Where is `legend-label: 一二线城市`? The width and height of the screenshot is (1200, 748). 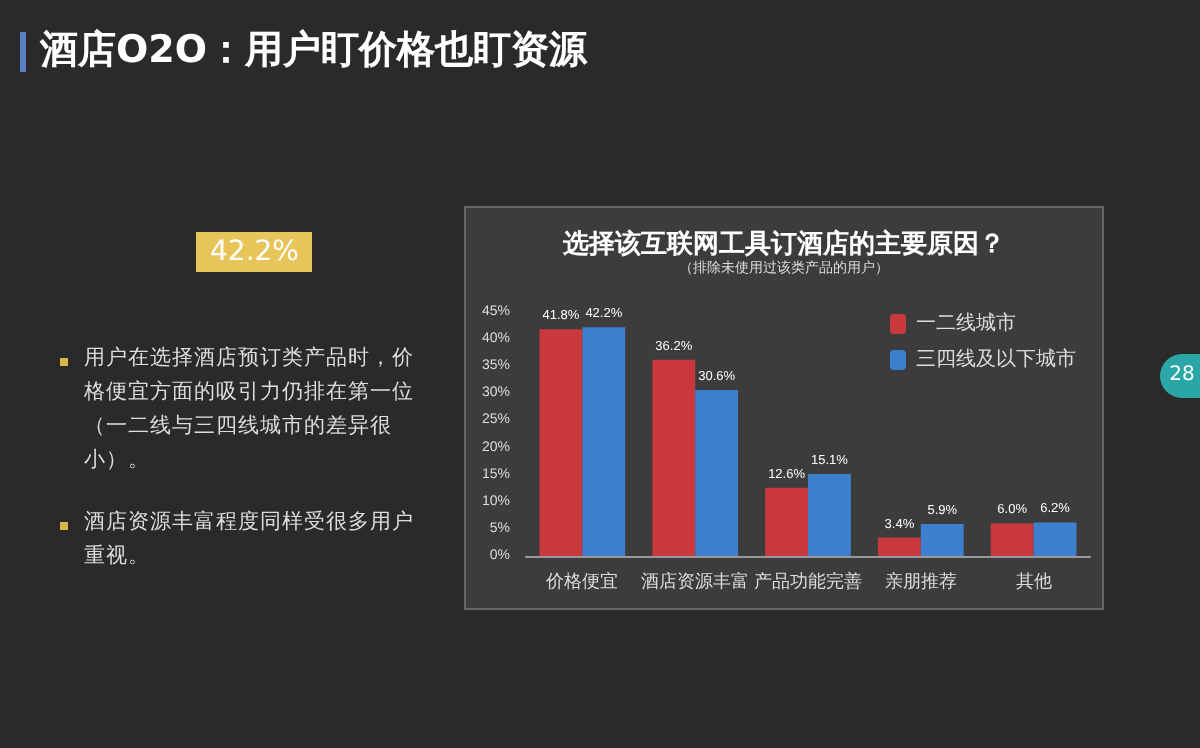 legend-label: 一二线城市 is located at coordinates (966, 323).